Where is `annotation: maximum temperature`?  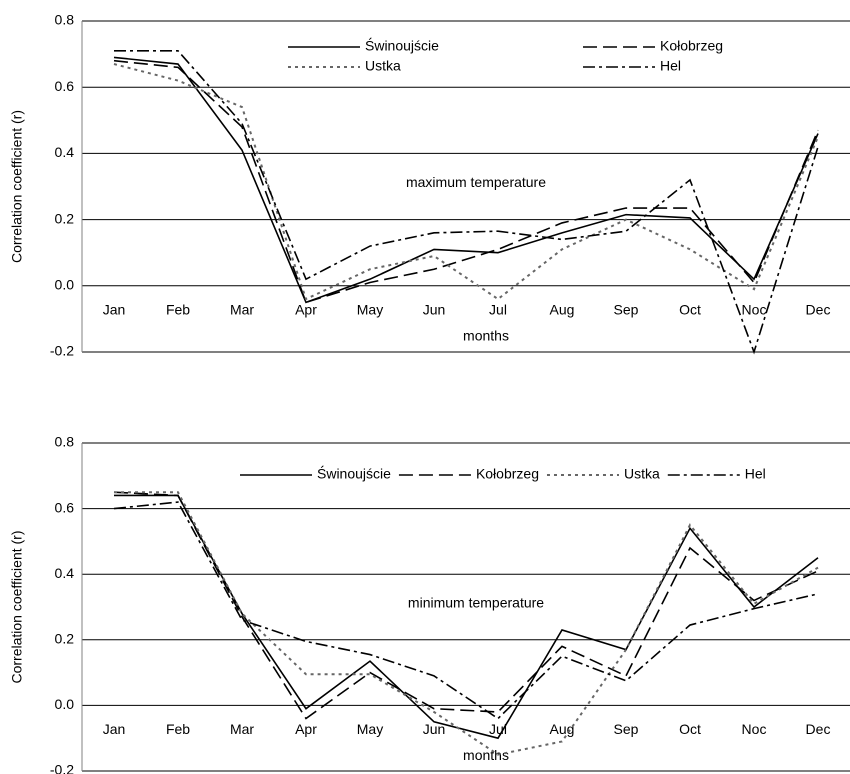 annotation: maximum temperature is located at coordinates (476, 182).